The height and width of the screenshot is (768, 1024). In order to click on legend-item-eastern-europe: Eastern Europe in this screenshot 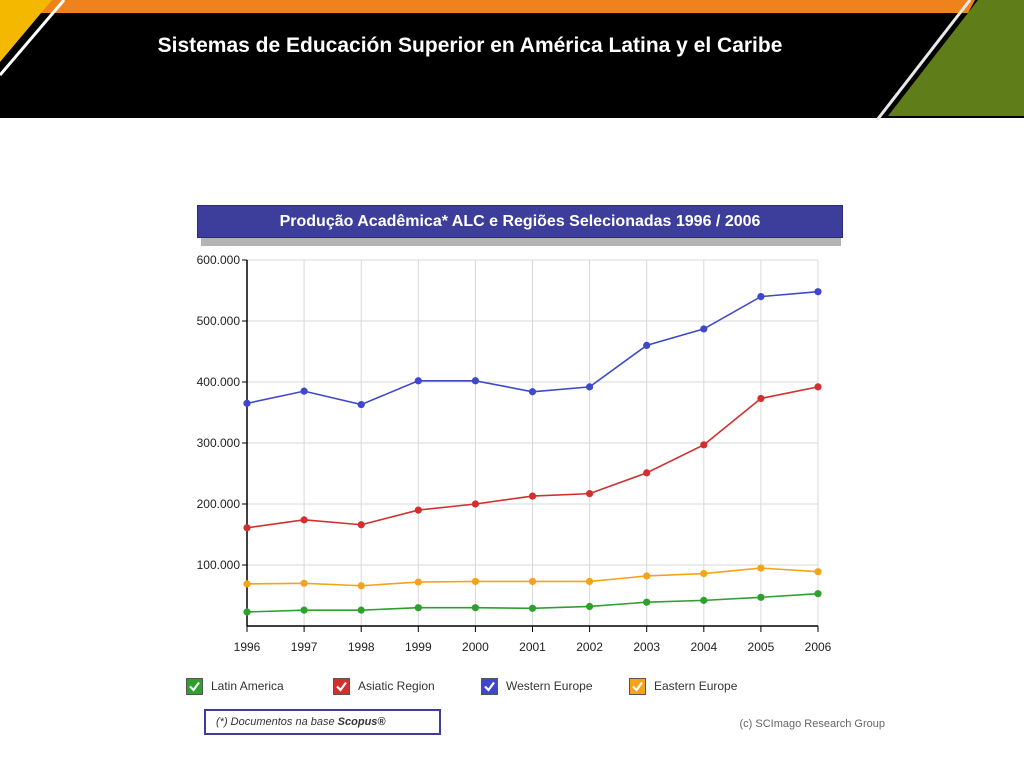, I will do `click(683, 686)`.